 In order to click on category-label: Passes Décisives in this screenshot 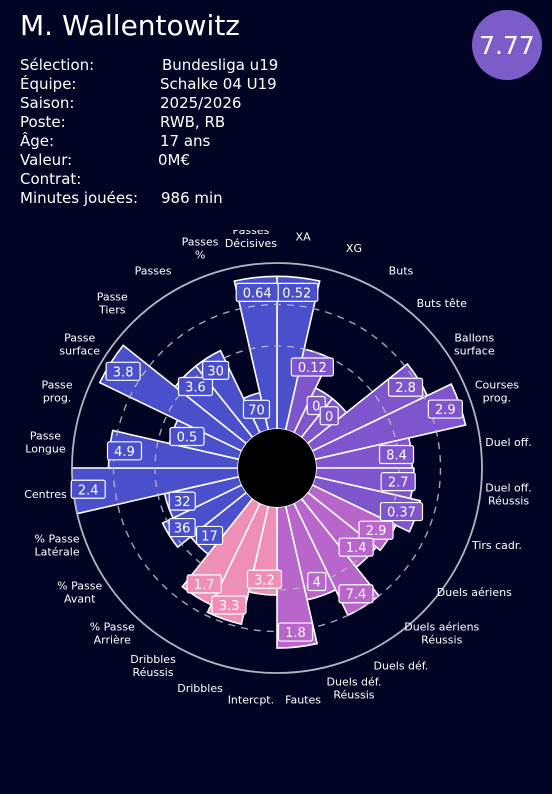, I will do `click(251, 240)`.